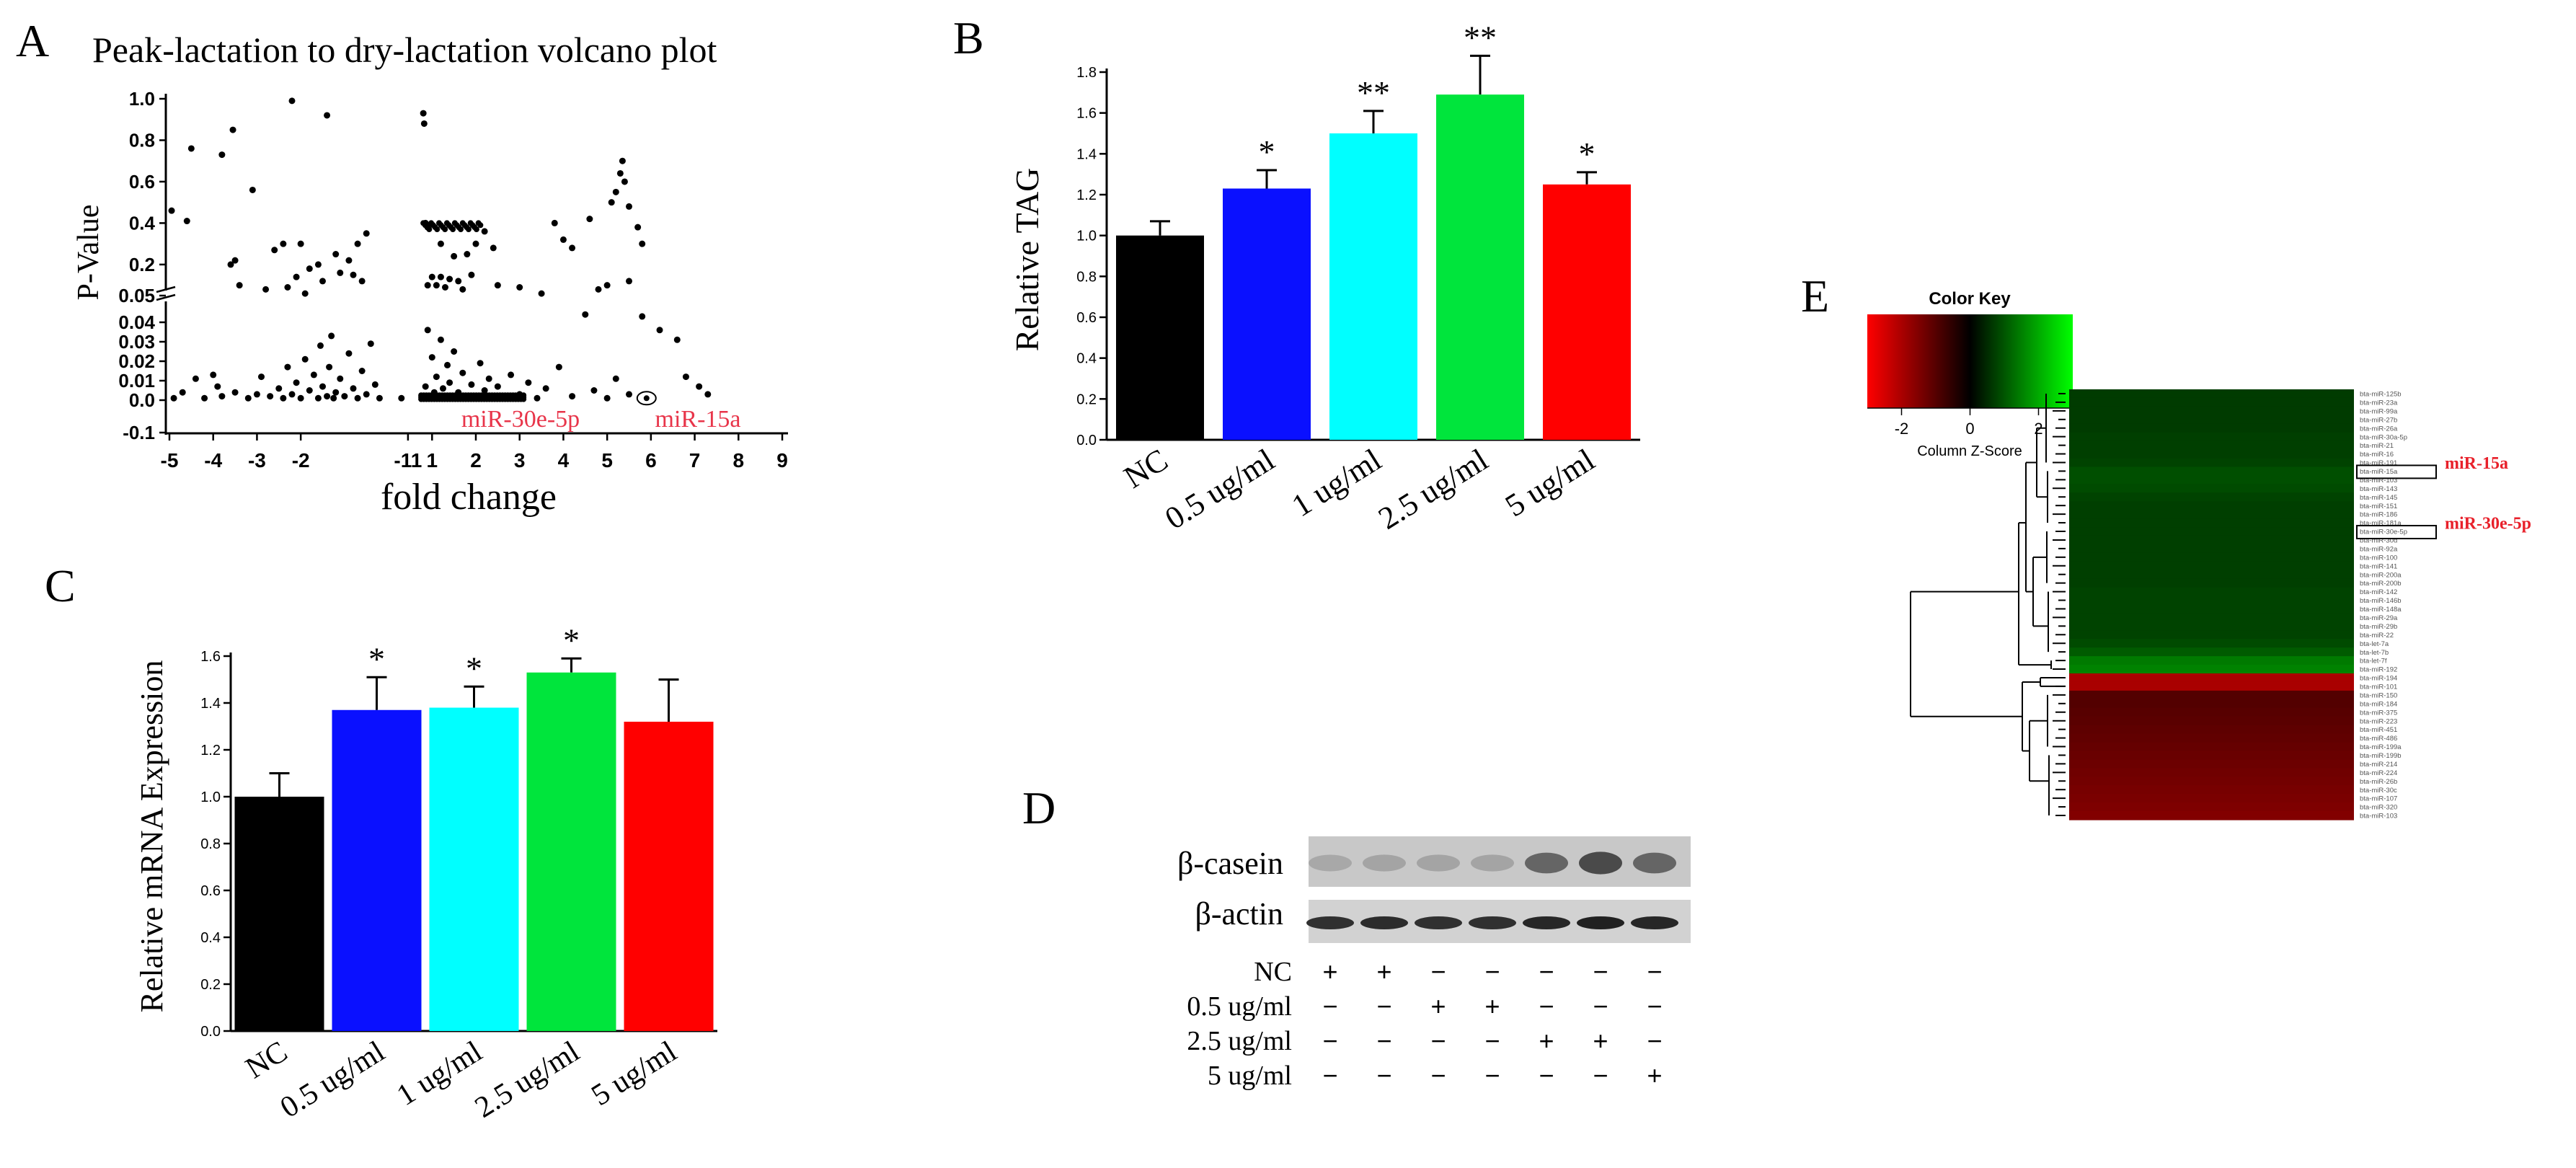  Describe the element at coordinates (1902, 429) in the screenshot. I see `color-key-tick-label: -2` at that location.